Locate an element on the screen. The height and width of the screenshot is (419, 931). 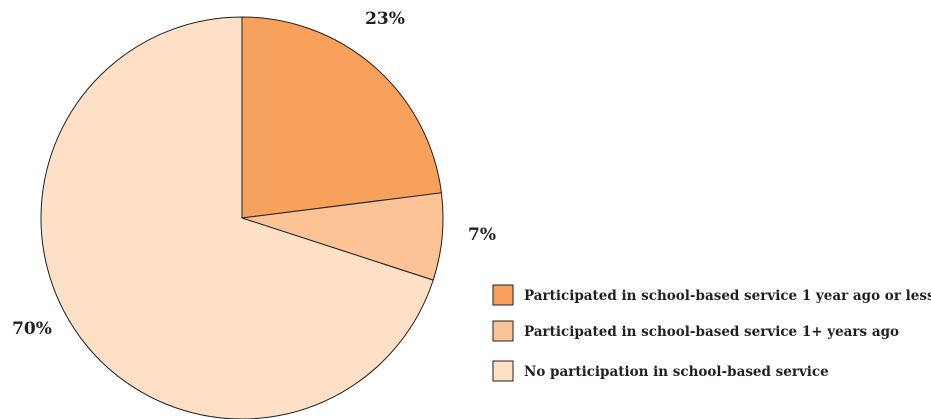
slice-label-0: 23% is located at coordinates (385, 19).